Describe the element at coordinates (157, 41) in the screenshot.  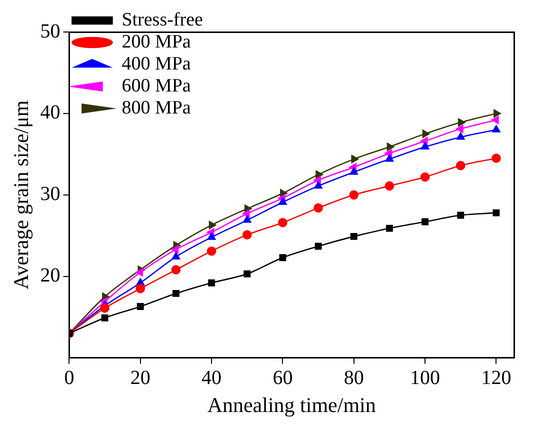
I see `legend-label: 200 MPa` at that location.